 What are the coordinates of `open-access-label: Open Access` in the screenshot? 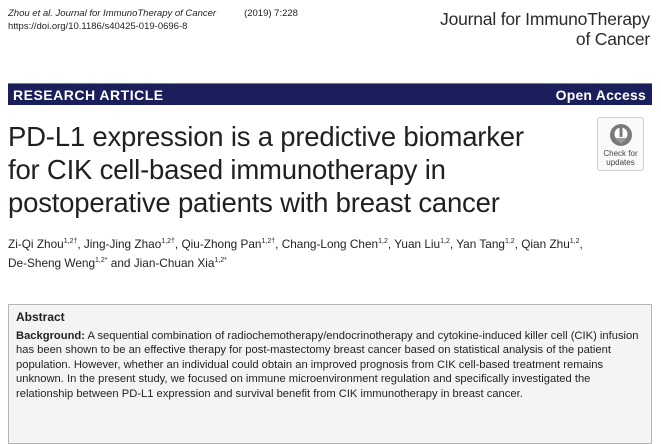 It's located at (600, 94).